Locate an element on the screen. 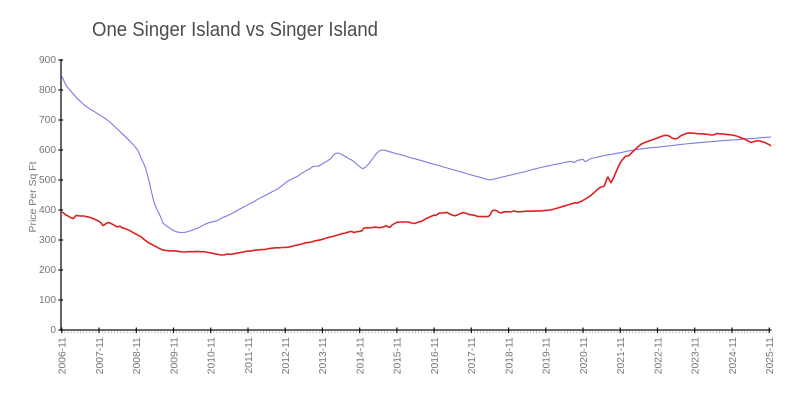  svg-text: 600 is located at coordinates (47, 150).